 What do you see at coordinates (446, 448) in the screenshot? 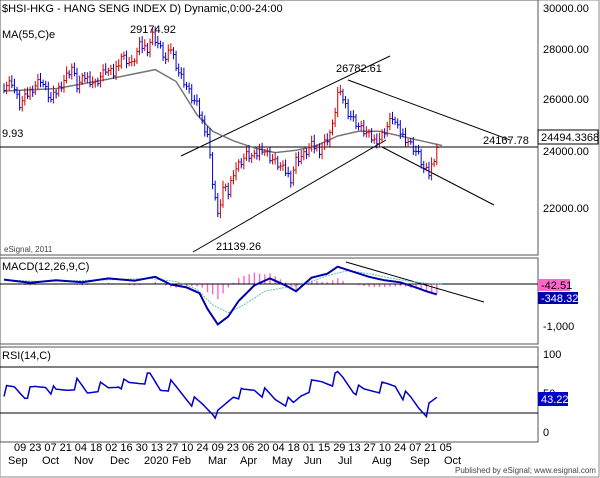
I see `x-day-label: 05` at bounding box center [446, 448].